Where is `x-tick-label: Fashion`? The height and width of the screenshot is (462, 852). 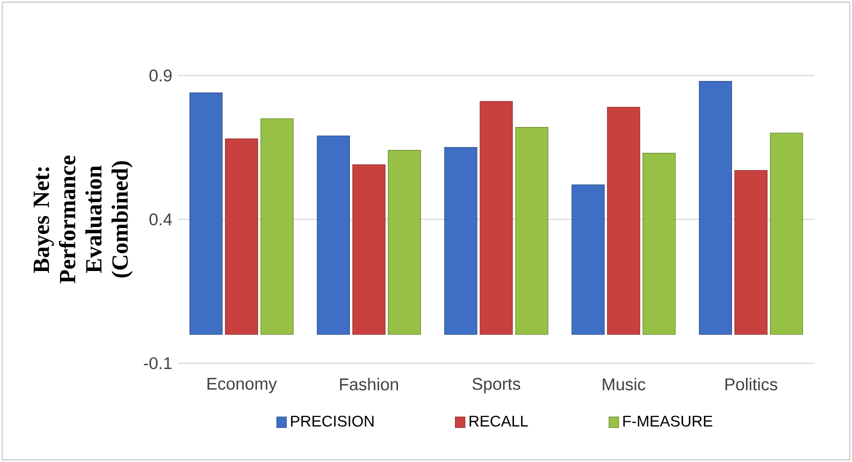 x-tick-label: Fashion is located at coordinates (369, 384).